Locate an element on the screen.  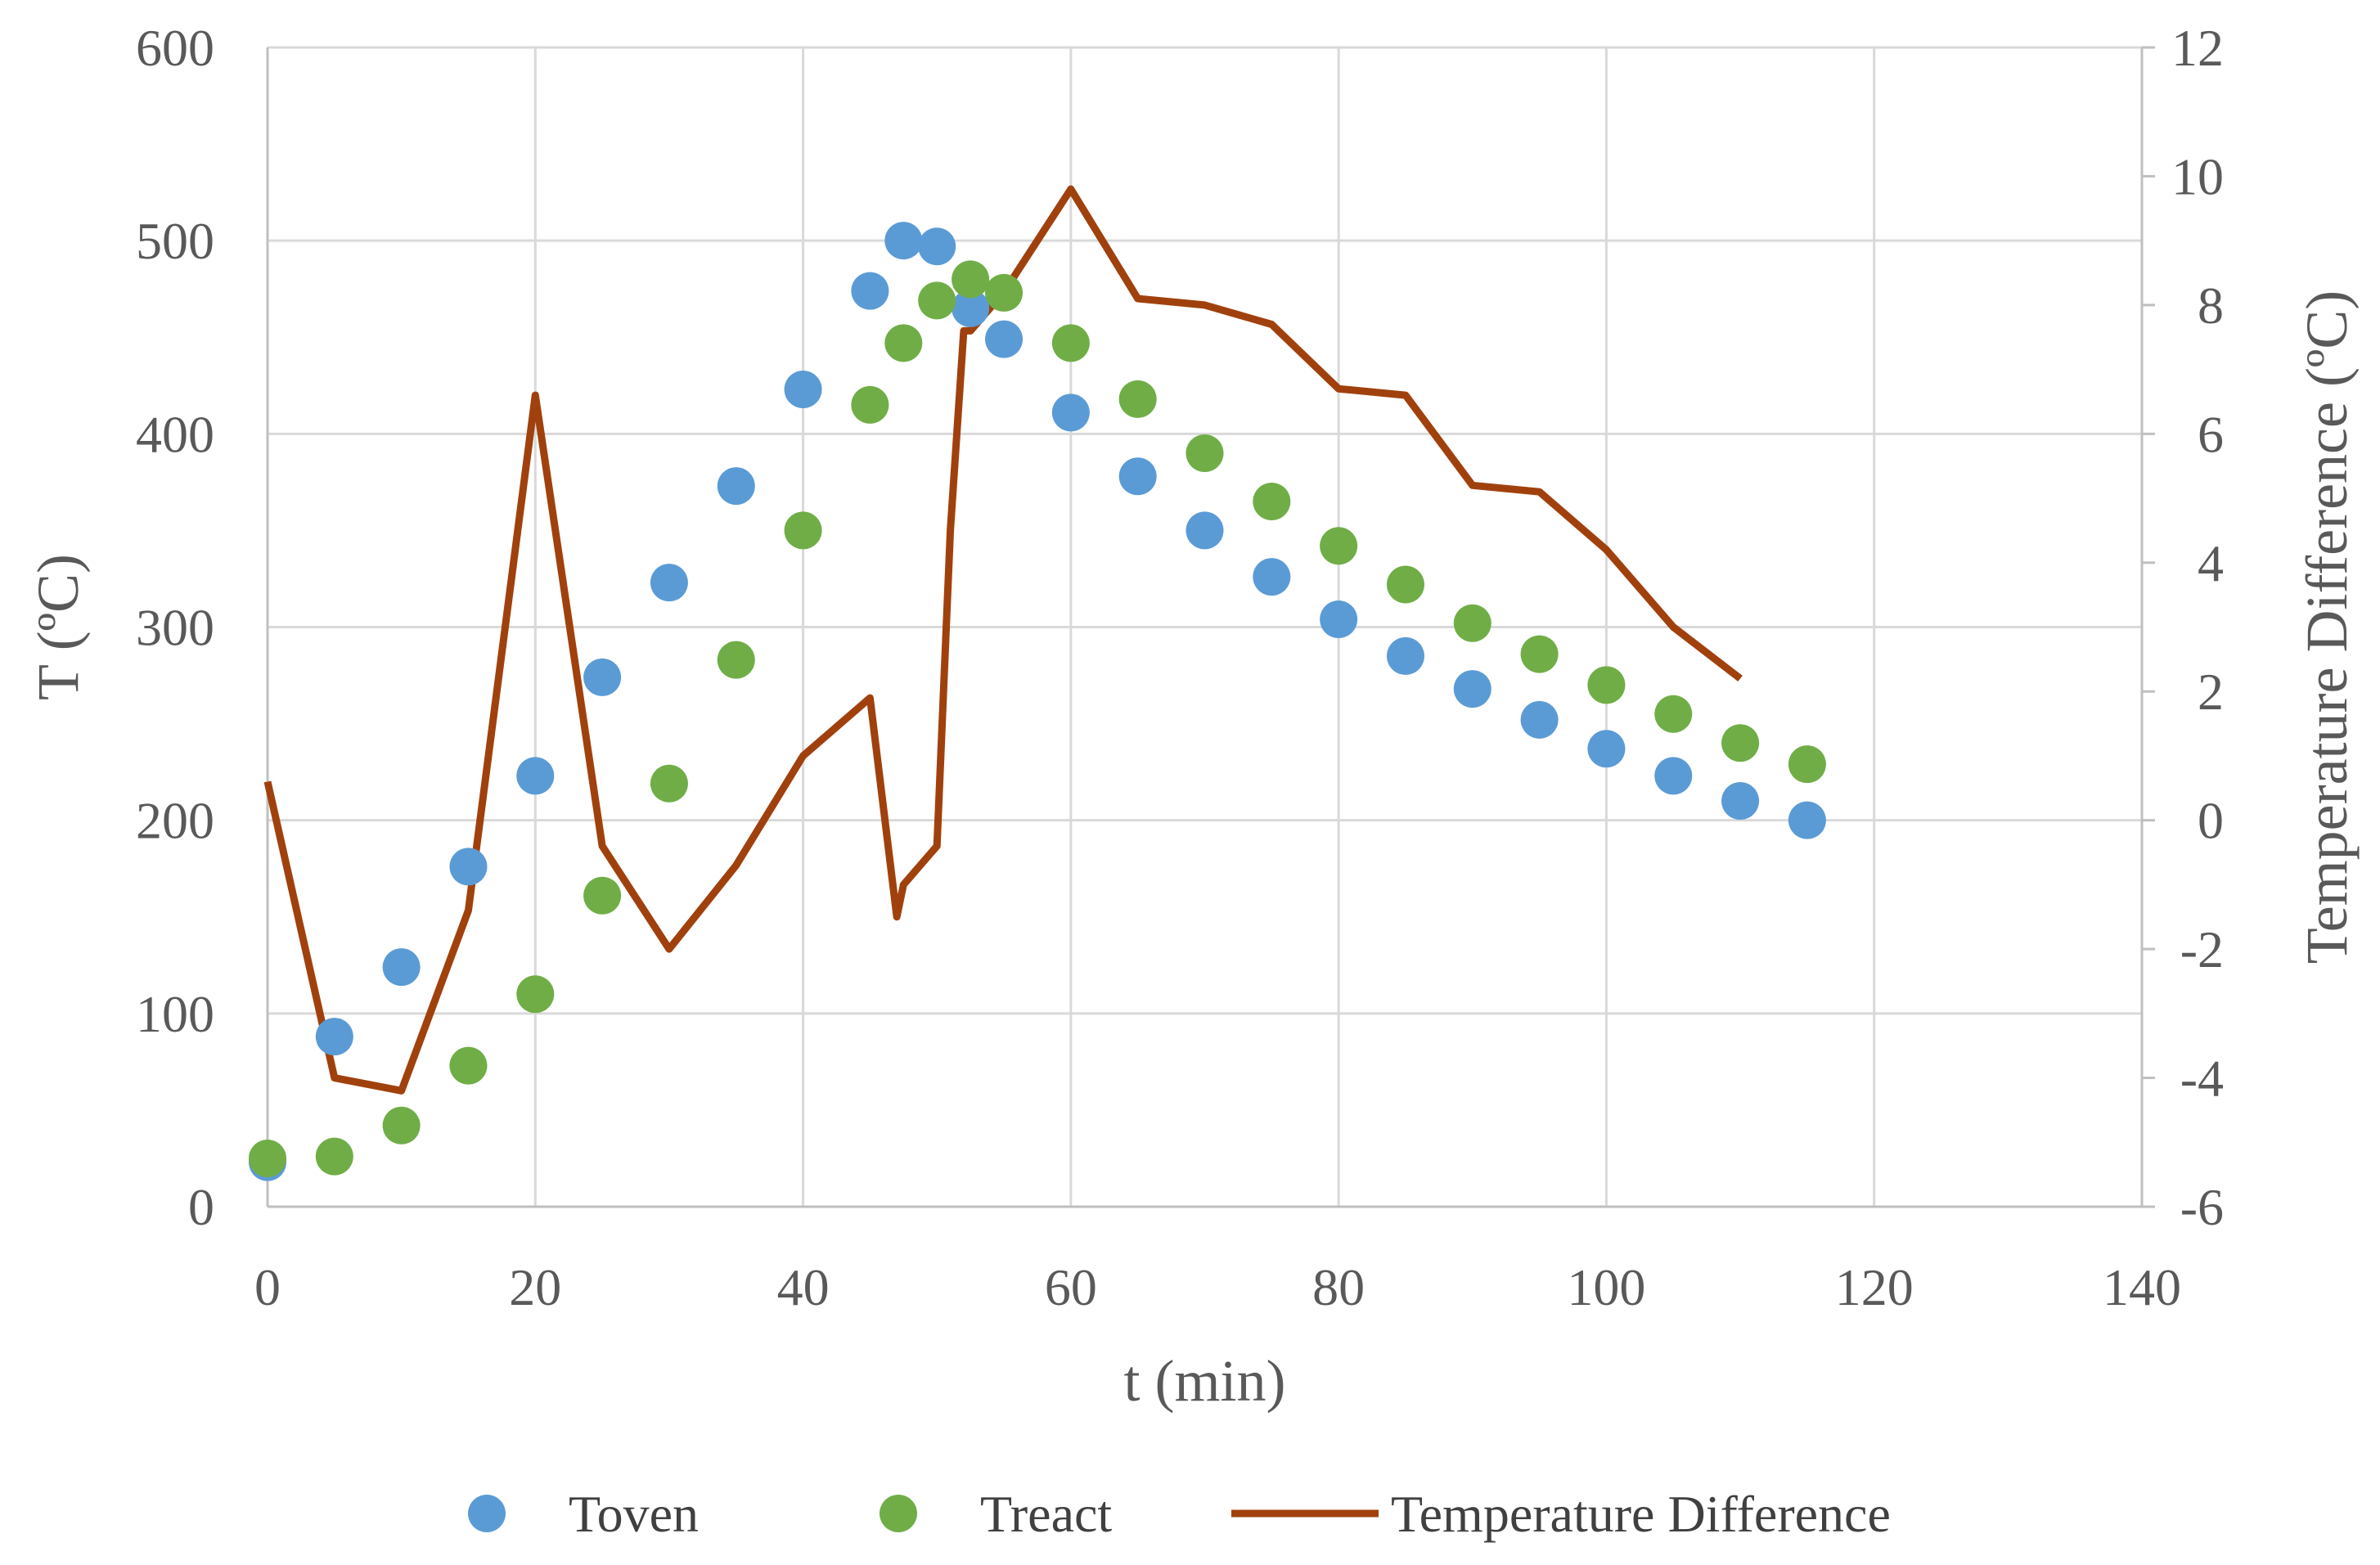
y2-tick-label: 4 is located at coordinates (2211, 563).